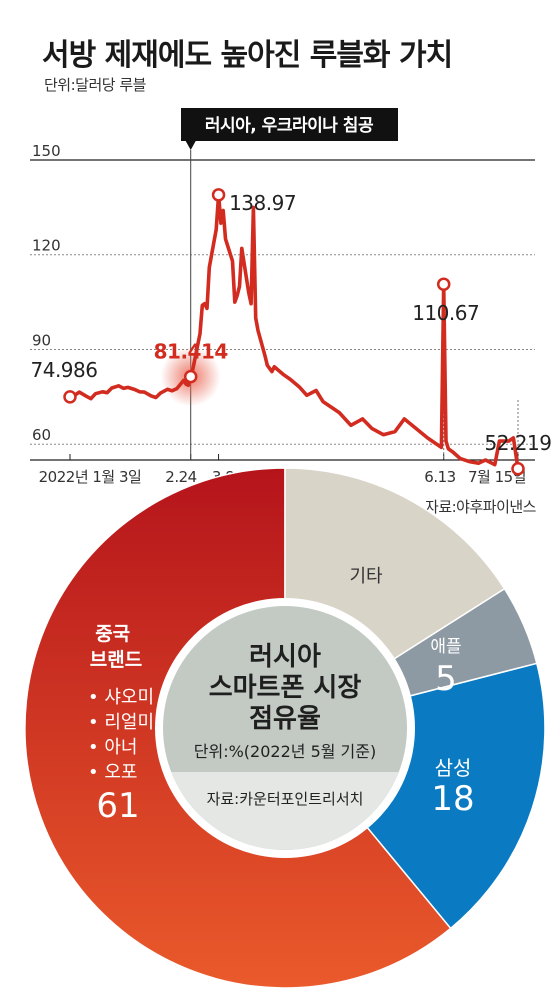 The image size is (560, 990). I want to click on line-source: 자료:야후파이낸스, so click(480, 507).